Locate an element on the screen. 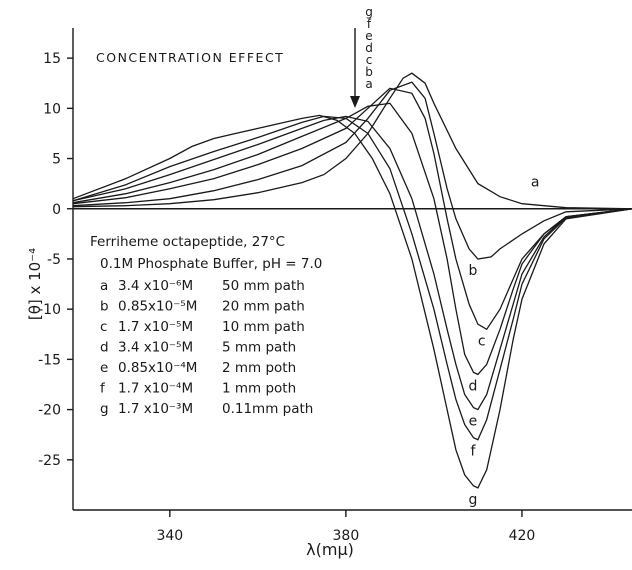  legend-entry-label: e is located at coordinates (104, 368).